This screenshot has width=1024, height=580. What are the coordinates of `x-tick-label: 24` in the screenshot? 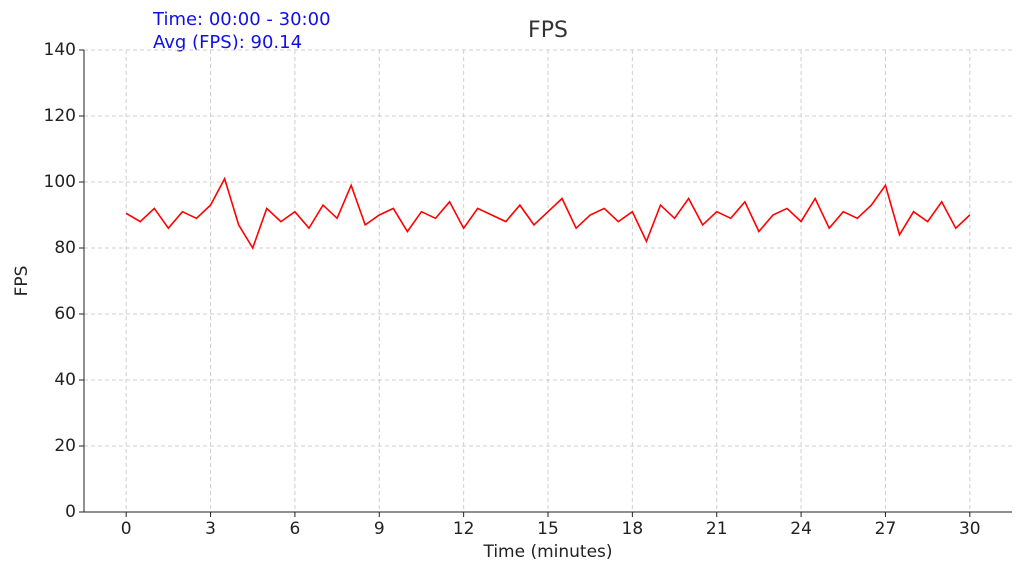 It's located at (801, 529).